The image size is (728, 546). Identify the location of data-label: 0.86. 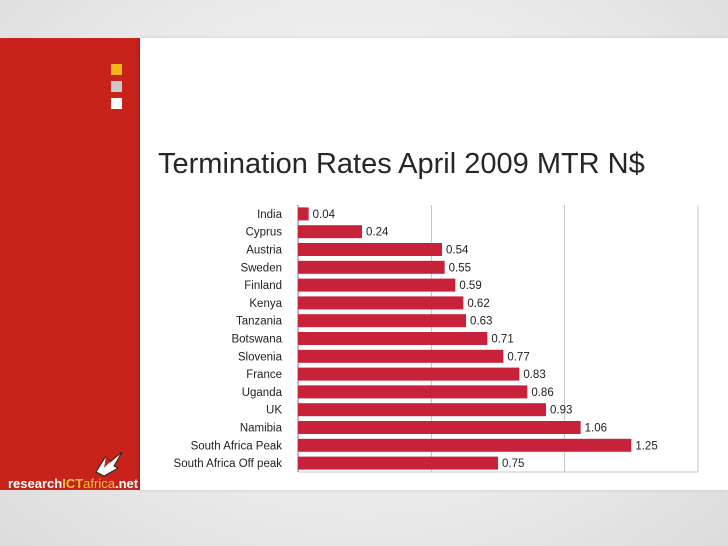
(542, 393).